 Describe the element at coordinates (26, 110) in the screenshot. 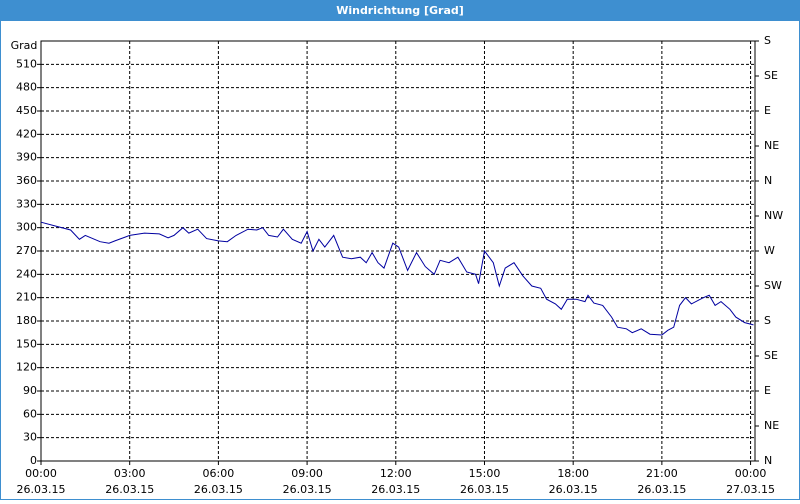

I see `y-tick-label: 450` at that location.